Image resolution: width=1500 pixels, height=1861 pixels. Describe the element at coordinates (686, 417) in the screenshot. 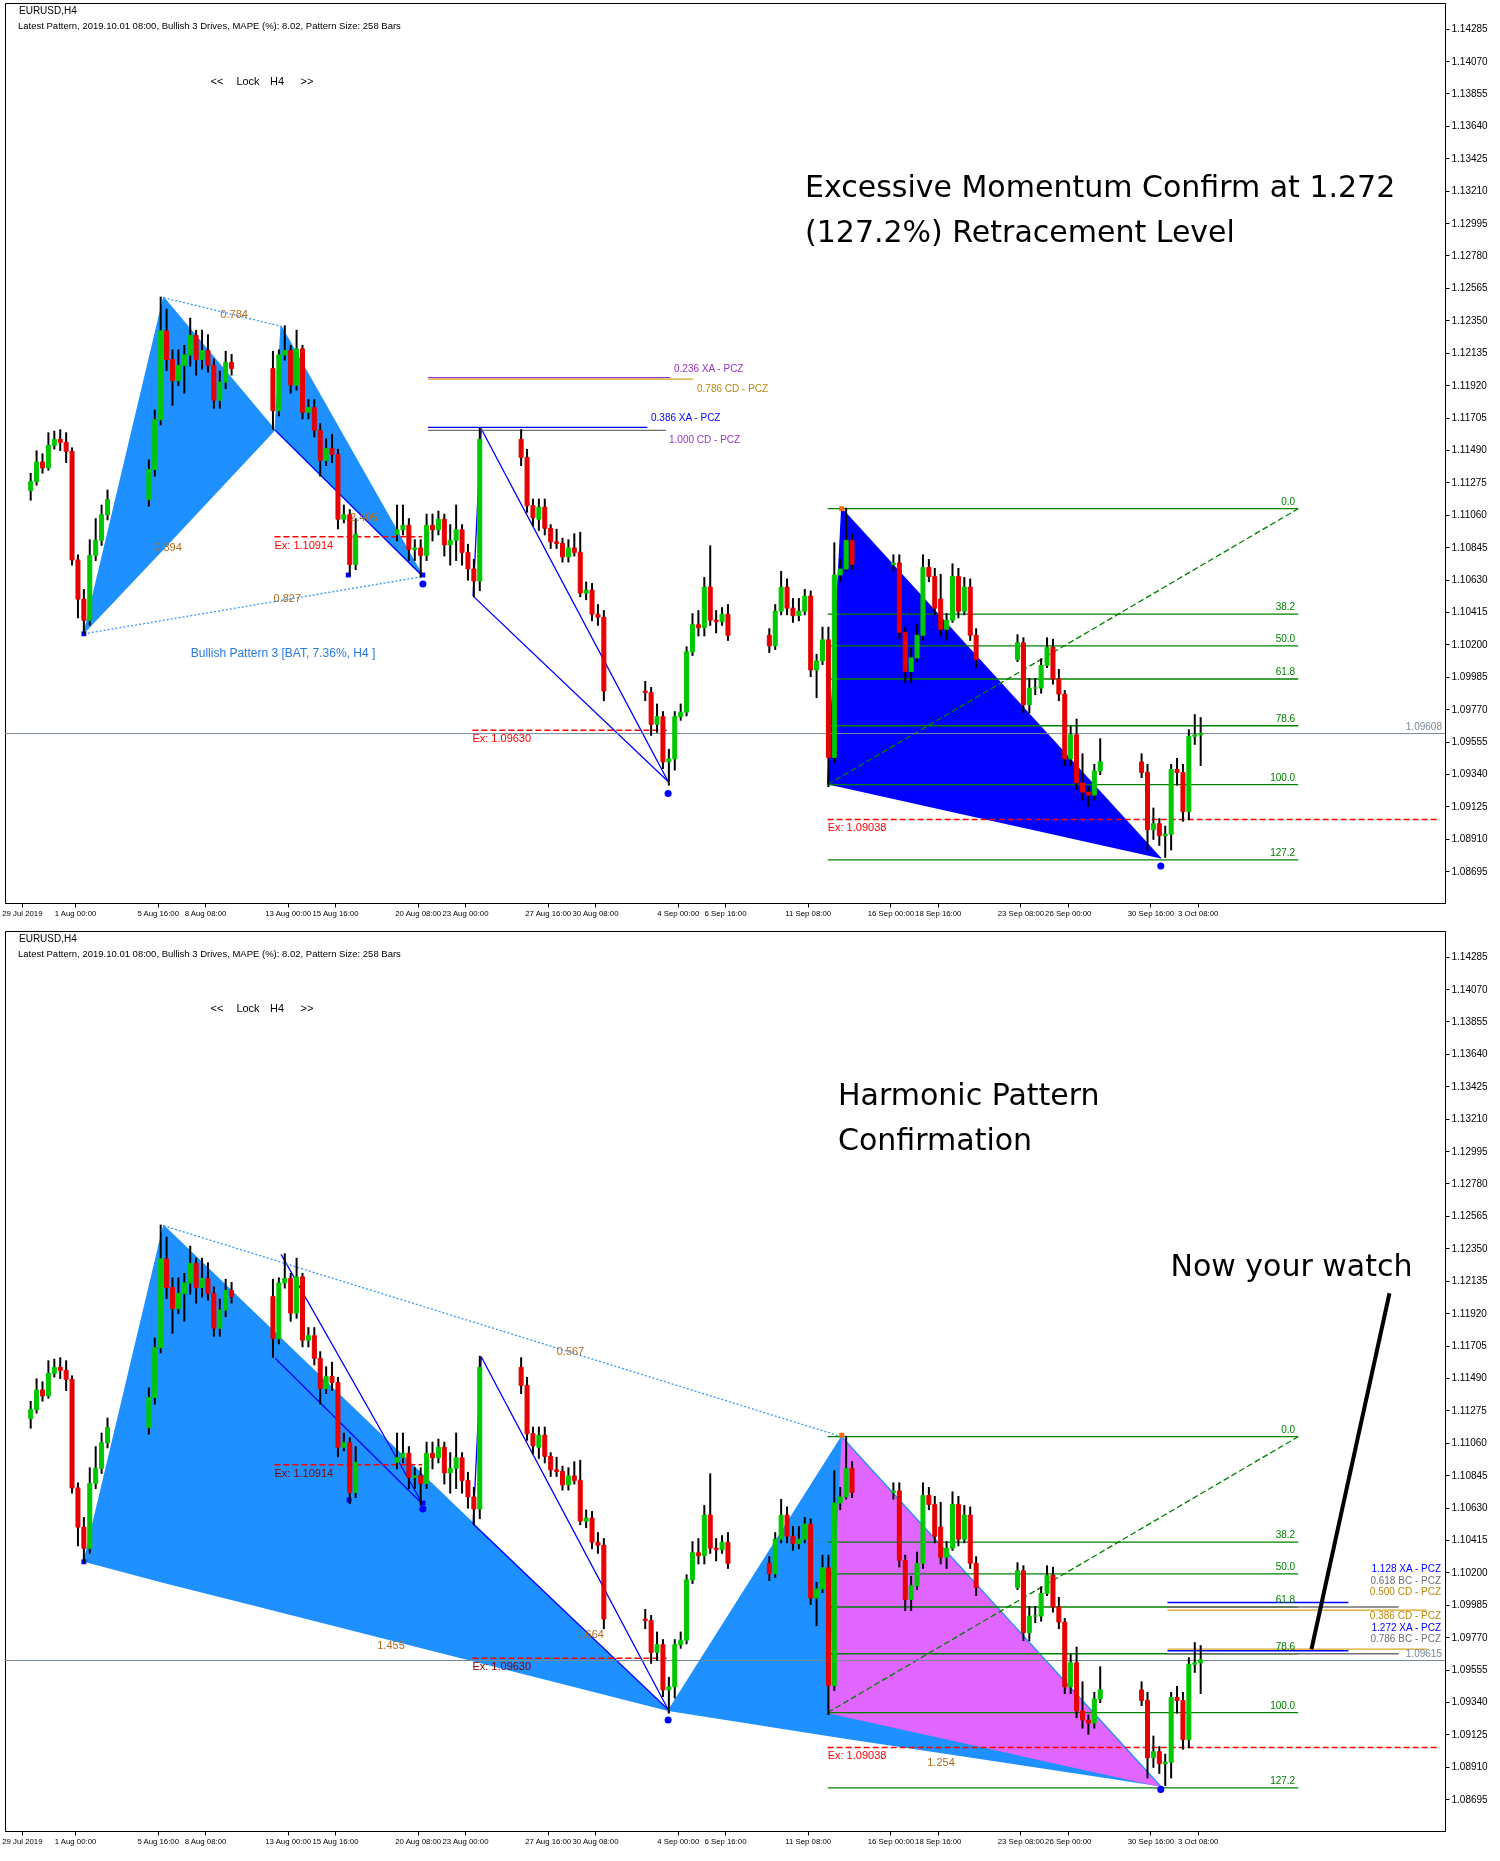

I see `annotation: 0.386 XA - PCZ` at that location.